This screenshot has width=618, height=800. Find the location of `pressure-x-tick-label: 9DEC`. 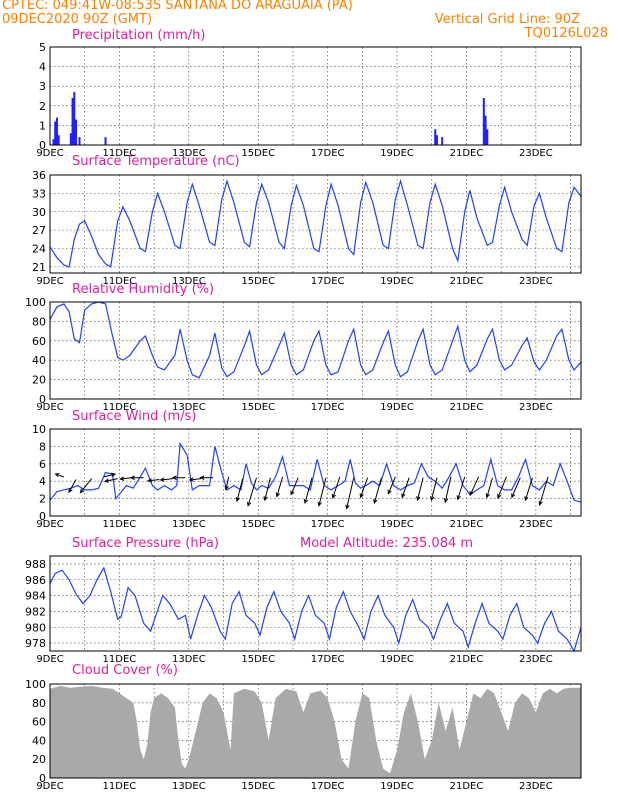

pressure-x-tick-label: 9DEC is located at coordinates (49, 659).